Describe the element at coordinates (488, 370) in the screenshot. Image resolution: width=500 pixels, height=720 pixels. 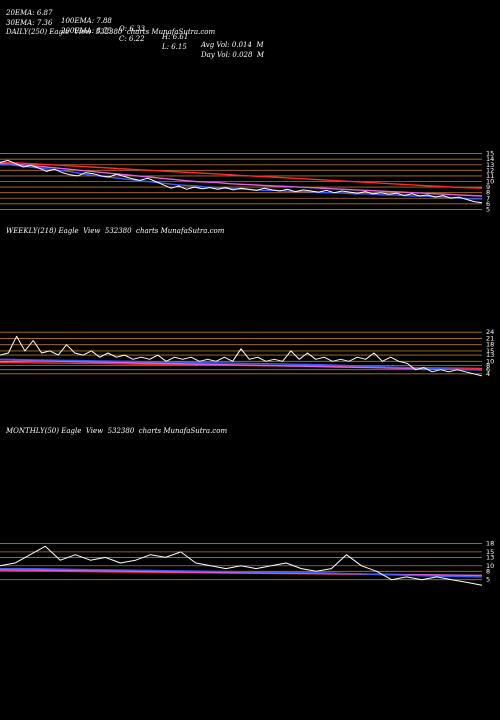
I see `weekly-tick-label: 6` at that location.